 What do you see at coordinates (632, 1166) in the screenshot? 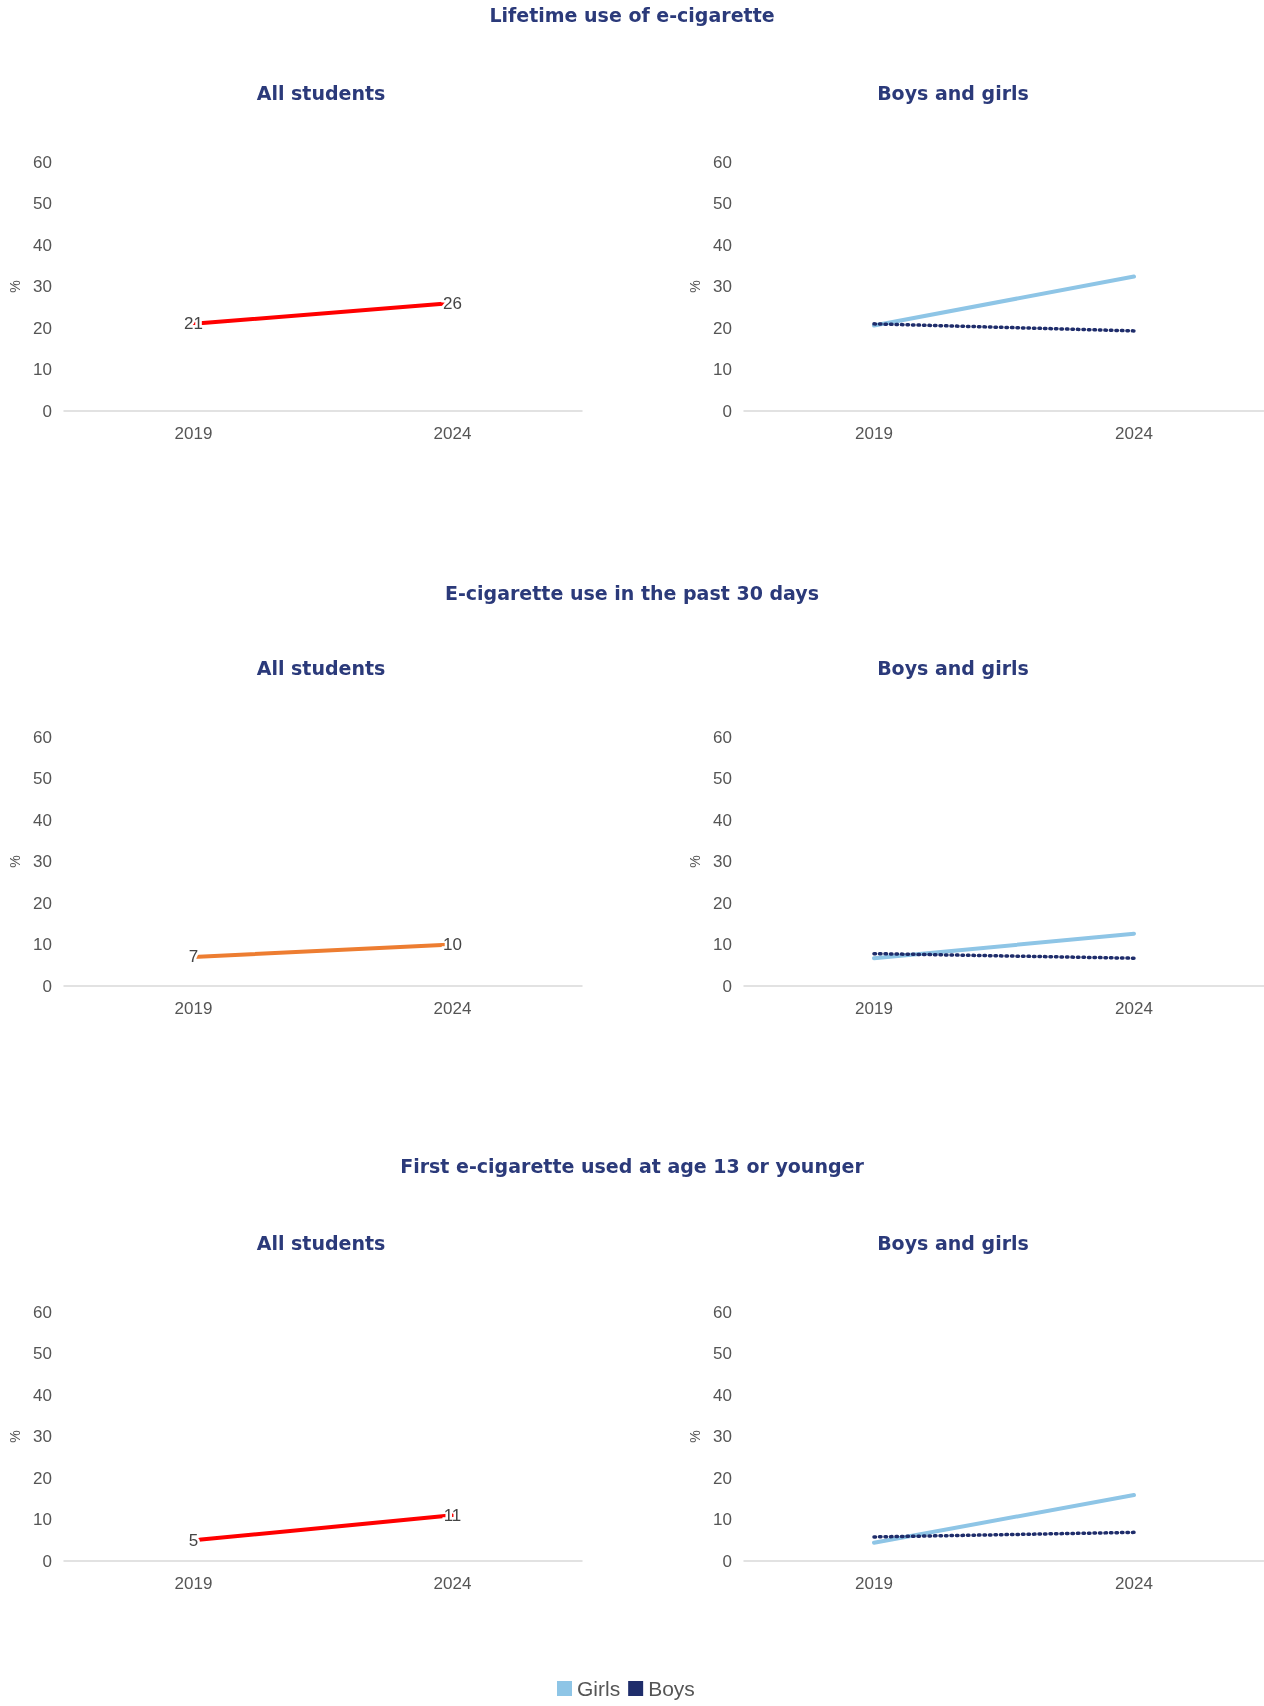
I see `text: First e-cigarette used at age 13 or younger` at bounding box center [632, 1166].